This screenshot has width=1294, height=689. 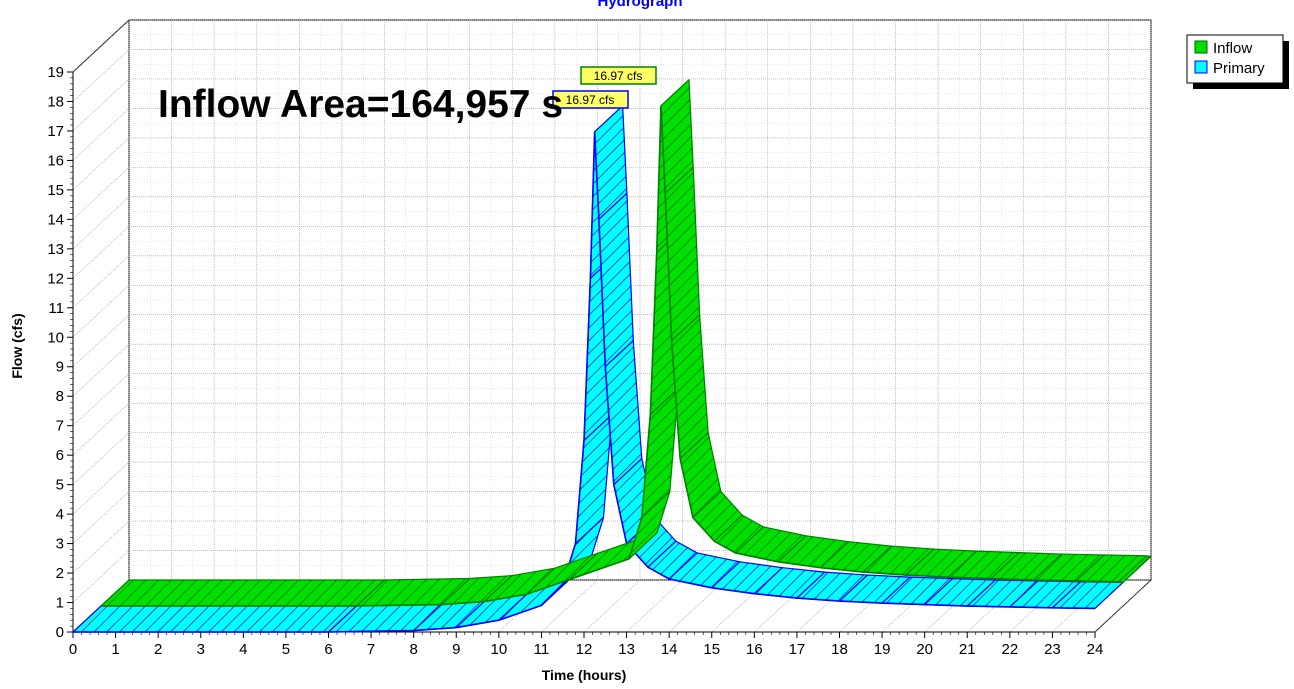 What do you see at coordinates (456, 649) in the screenshot?
I see `x-tick-label: 9` at bounding box center [456, 649].